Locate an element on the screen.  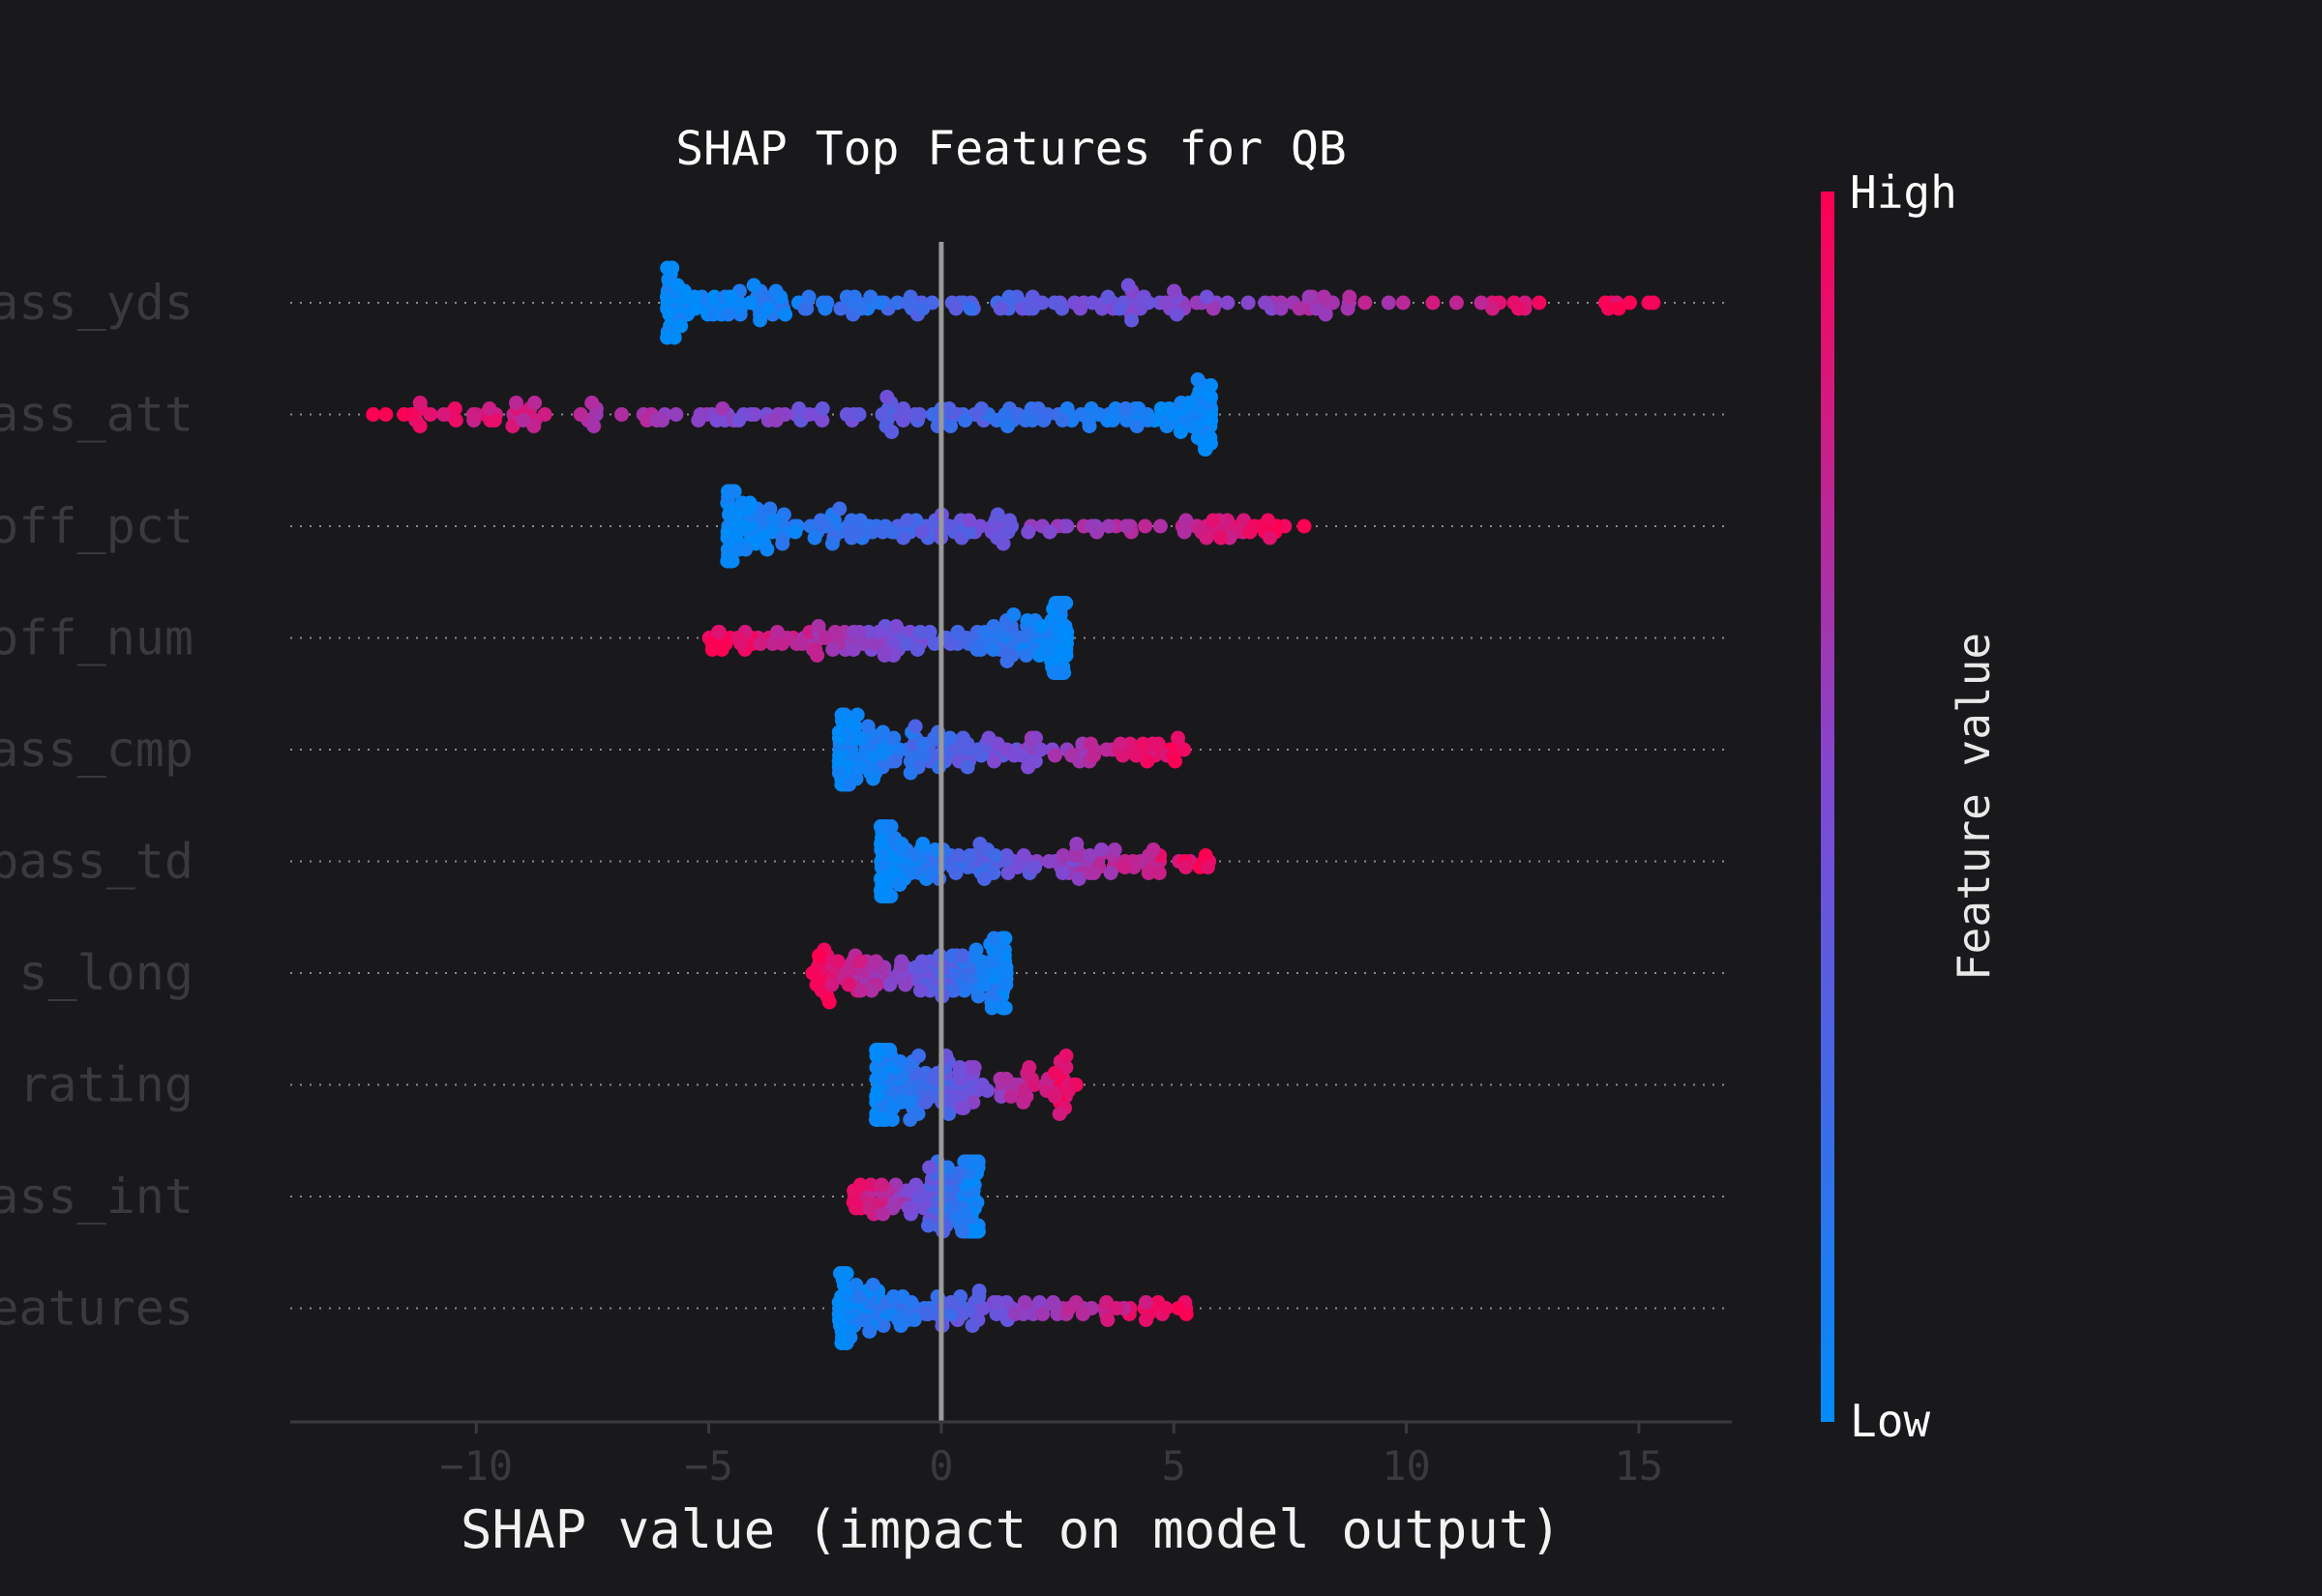
colorbar-low-label: Low is located at coordinates (1890, 1421).